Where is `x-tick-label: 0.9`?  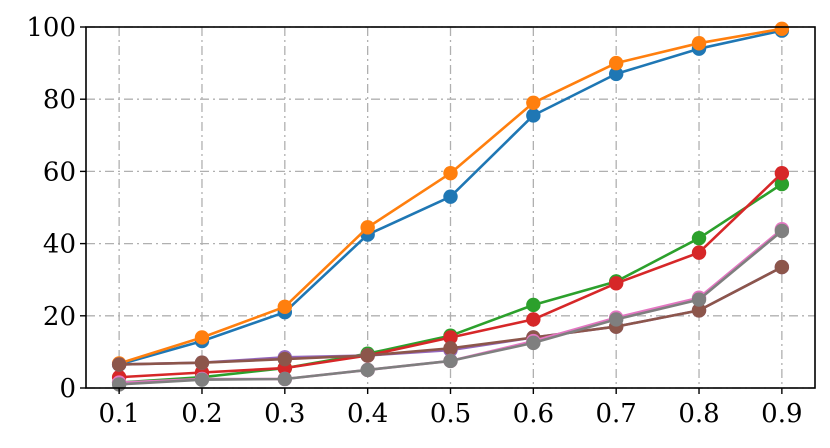 x-tick-label: 0.9 is located at coordinates (781, 414).